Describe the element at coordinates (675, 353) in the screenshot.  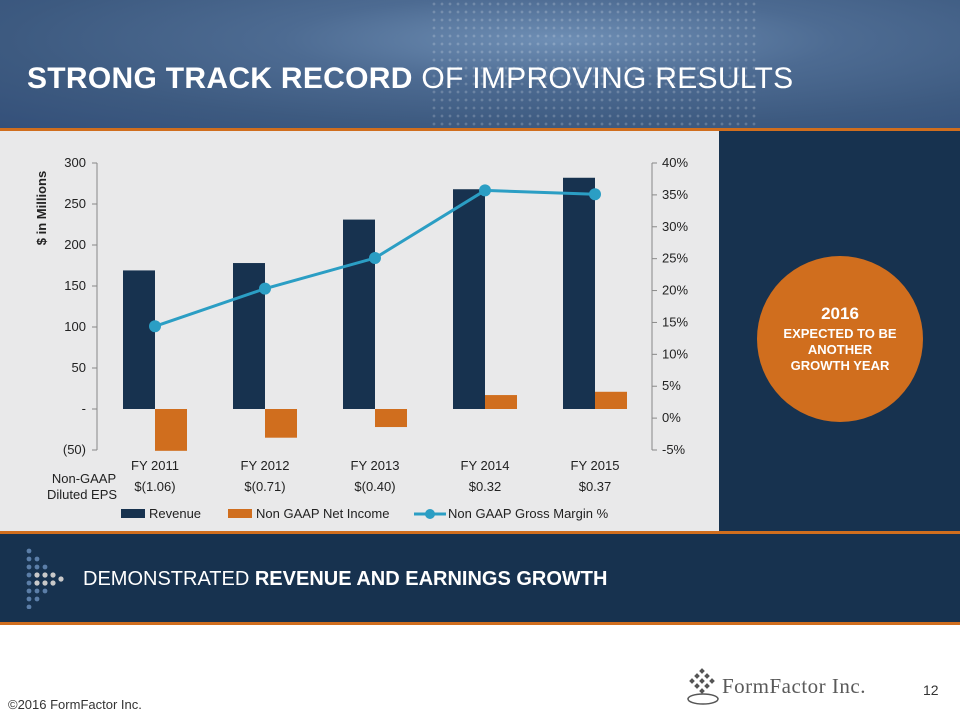
I see `right-tick-label: 10%` at that location.